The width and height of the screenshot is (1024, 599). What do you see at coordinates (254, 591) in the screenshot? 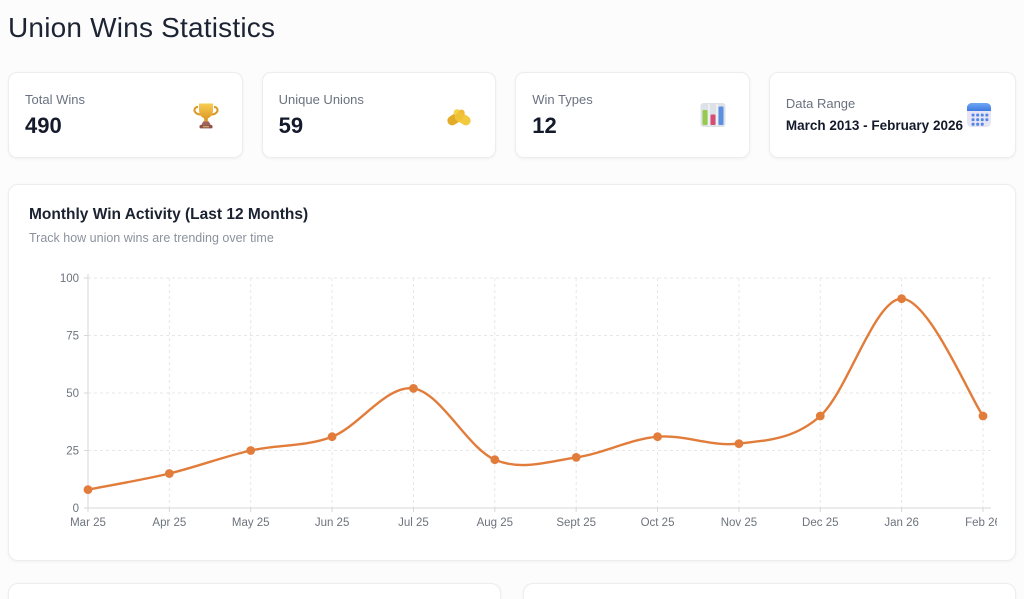
I see `bottom-card-left` at bounding box center [254, 591].